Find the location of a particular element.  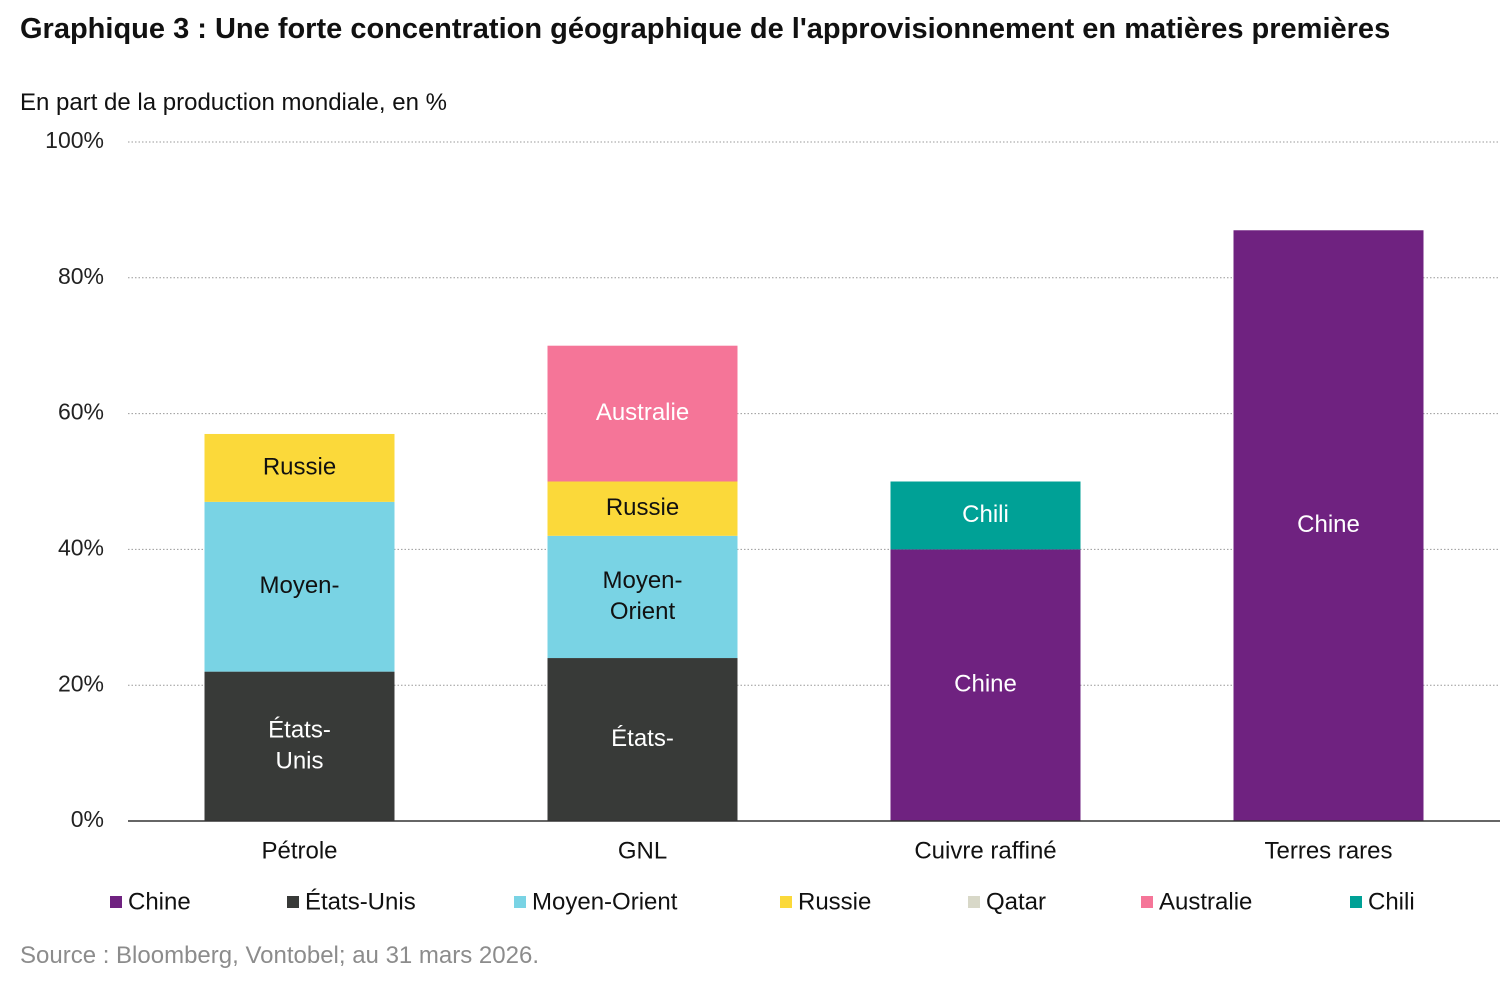

segment-label: Moyen- is located at coordinates (299, 585).